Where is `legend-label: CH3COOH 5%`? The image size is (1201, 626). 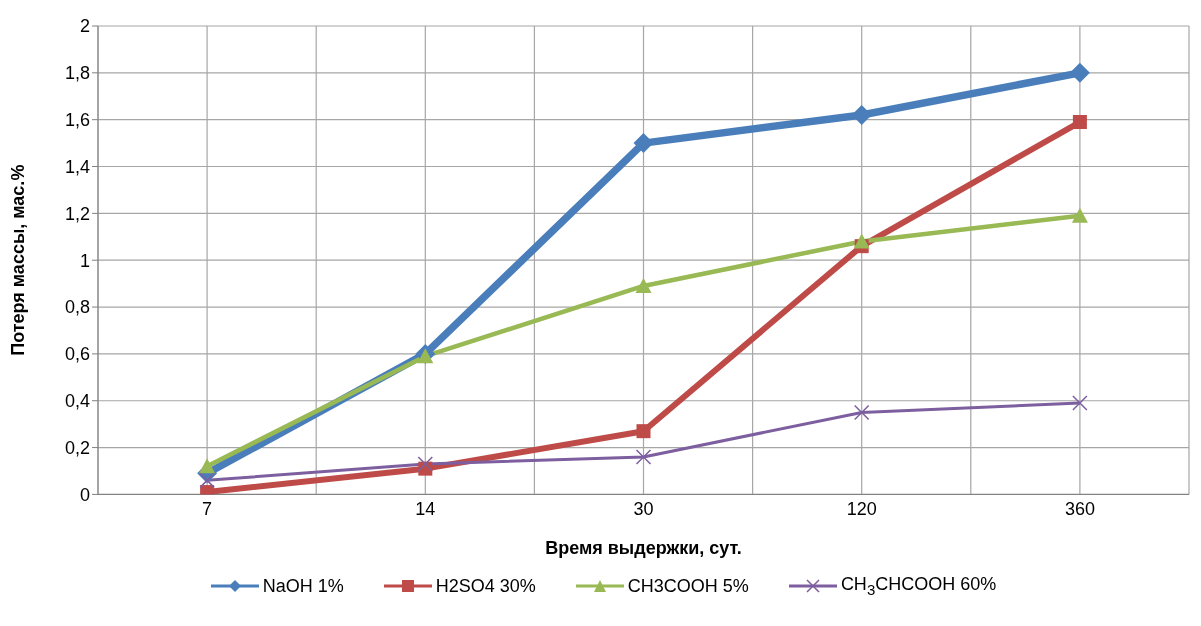 legend-label: CH3COOH 5% is located at coordinates (688, 586).